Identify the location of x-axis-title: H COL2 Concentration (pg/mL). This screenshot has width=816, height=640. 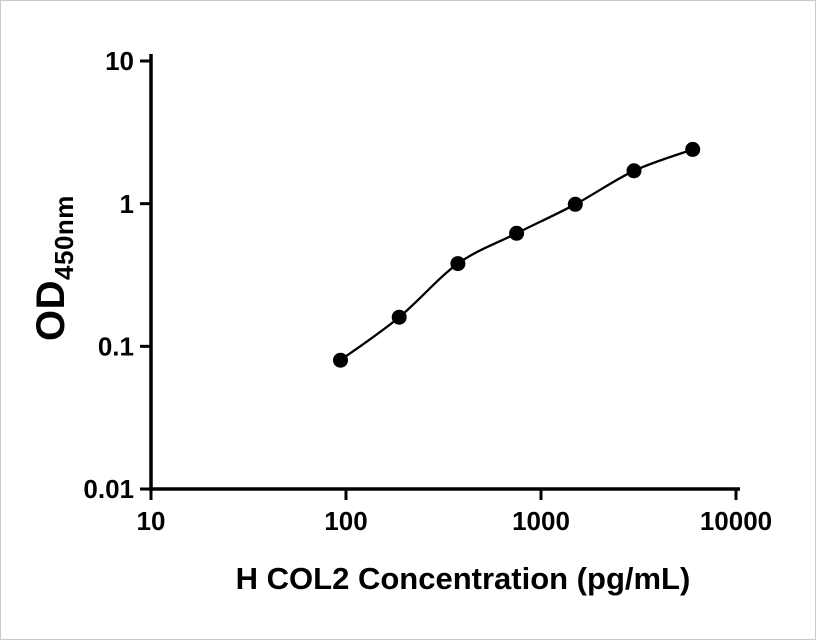
(463, 578).